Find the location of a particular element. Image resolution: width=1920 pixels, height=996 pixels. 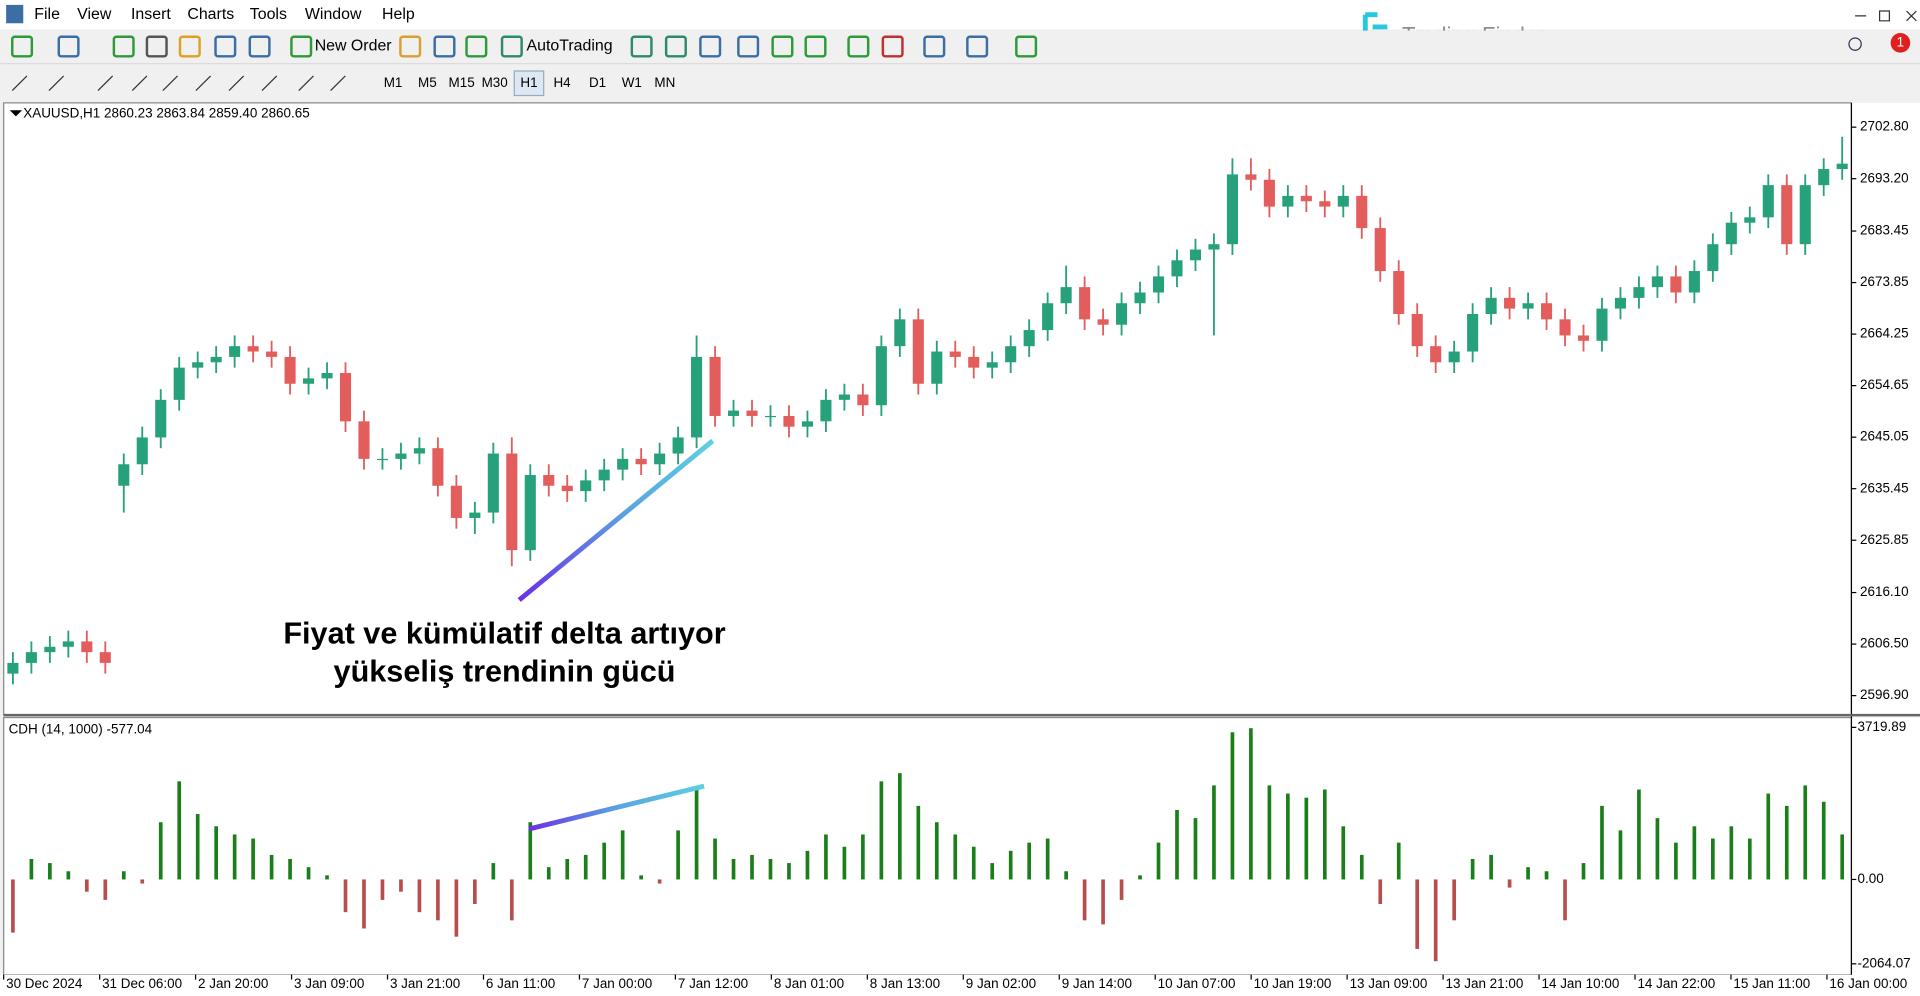

menu-item: Help is located at coordinates (398, 14).